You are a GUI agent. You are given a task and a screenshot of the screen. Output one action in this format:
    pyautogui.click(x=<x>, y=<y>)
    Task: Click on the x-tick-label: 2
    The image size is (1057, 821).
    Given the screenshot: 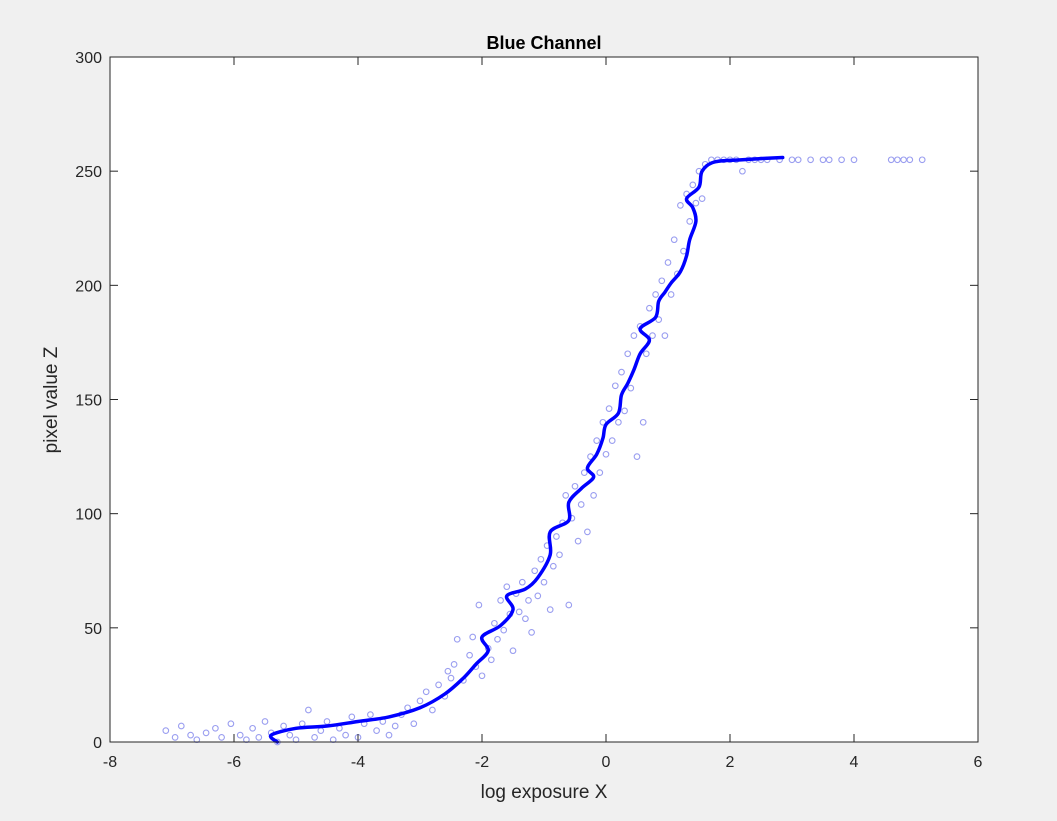 What is the action you would take?
    pyautogui.click(x=730, y=762)
    